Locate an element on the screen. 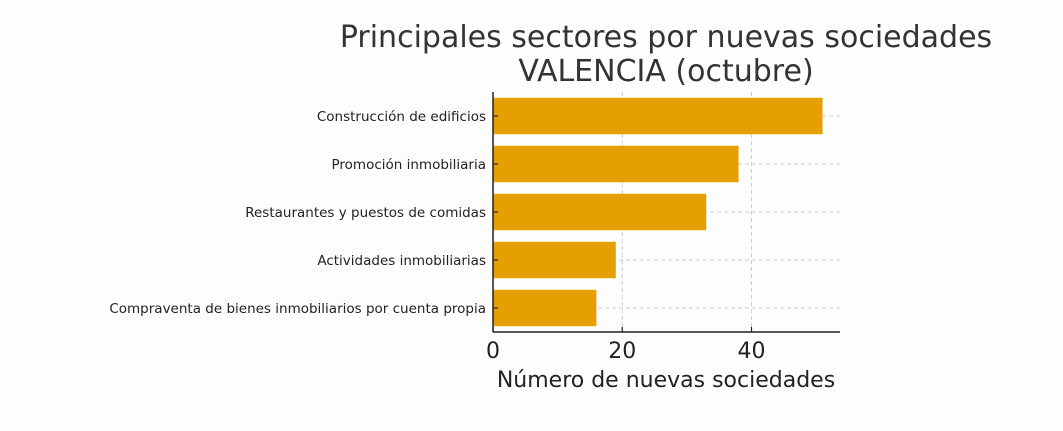  x-axis-label: Número de nuevas sociedades is located at coordinates (666, 380).